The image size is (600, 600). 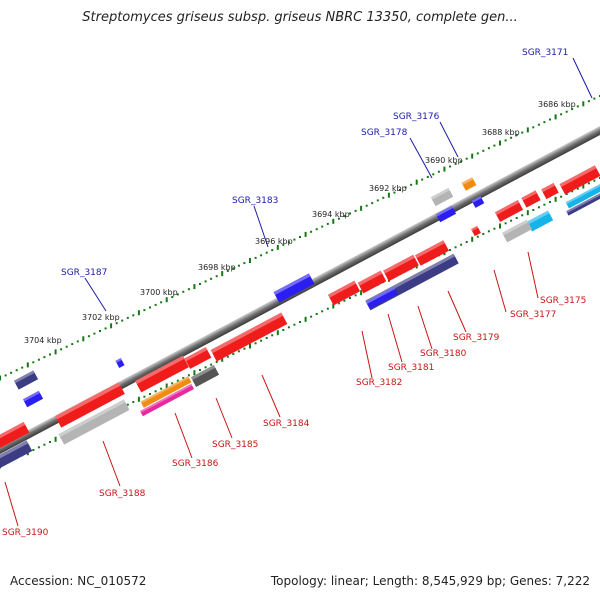 What do you see at coordinates (195, 464) in the screenshot?
I see `gene-label-sgr3186: SGR_3186` at bounding box center [195, 464].